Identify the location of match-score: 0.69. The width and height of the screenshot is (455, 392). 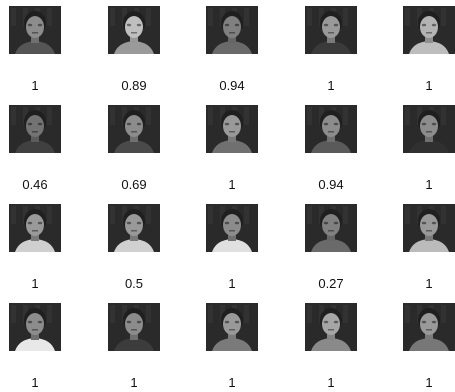
(134, 184).